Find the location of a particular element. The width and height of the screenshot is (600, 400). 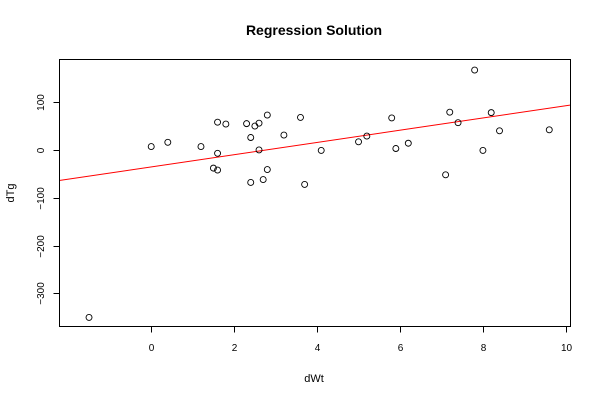

x-tick-label: 8 is located at coordinates (484, 348).